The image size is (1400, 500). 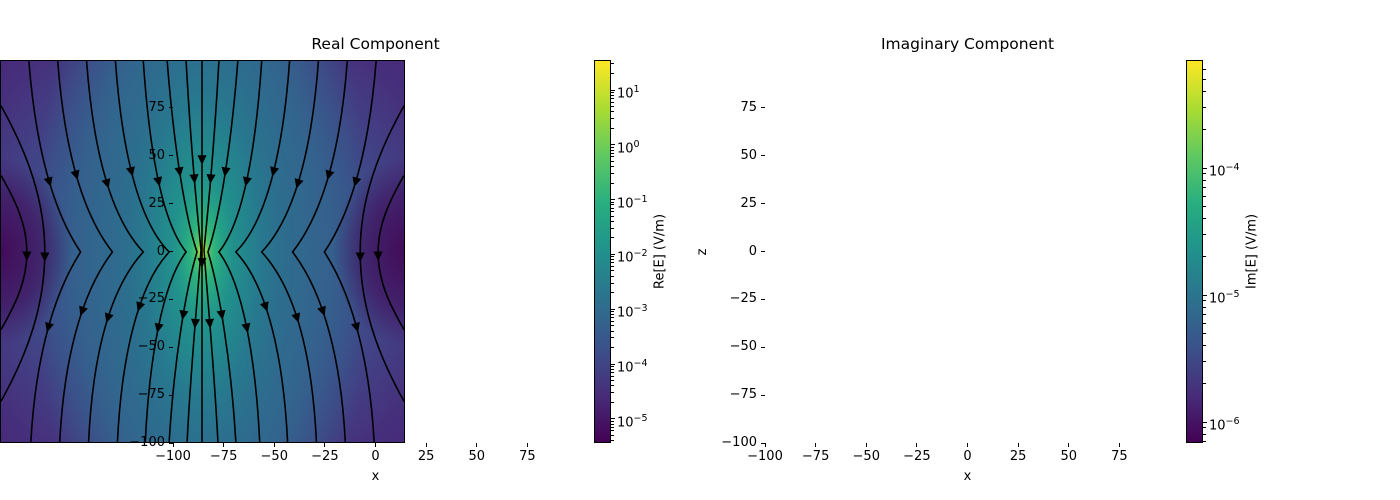 I want to click on y-tick-label: 25, so click(x=156, y=203).